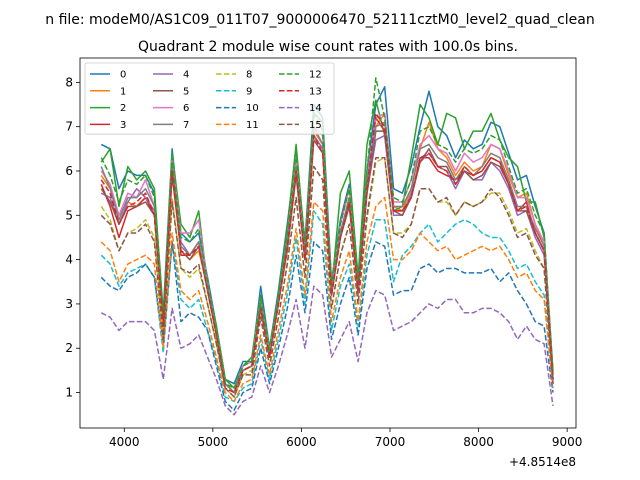 Image resolution: width=640 pixels, height=480 pixels. What do you see at coordinates (252, 125) in the screenshot?
I see `legend-label-11: 11` at bounding box center [252, 125].